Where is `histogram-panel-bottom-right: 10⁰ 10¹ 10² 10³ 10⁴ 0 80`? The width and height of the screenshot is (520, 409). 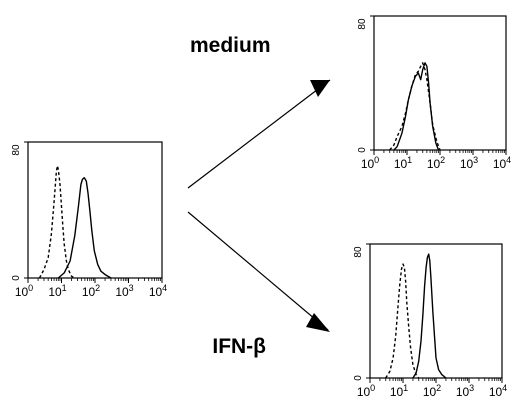 histogram-panel-bottom-right: 10⁰ 10¹ 10² 10³ 10⁴ 0 80 is located at coordinates (430, 321).